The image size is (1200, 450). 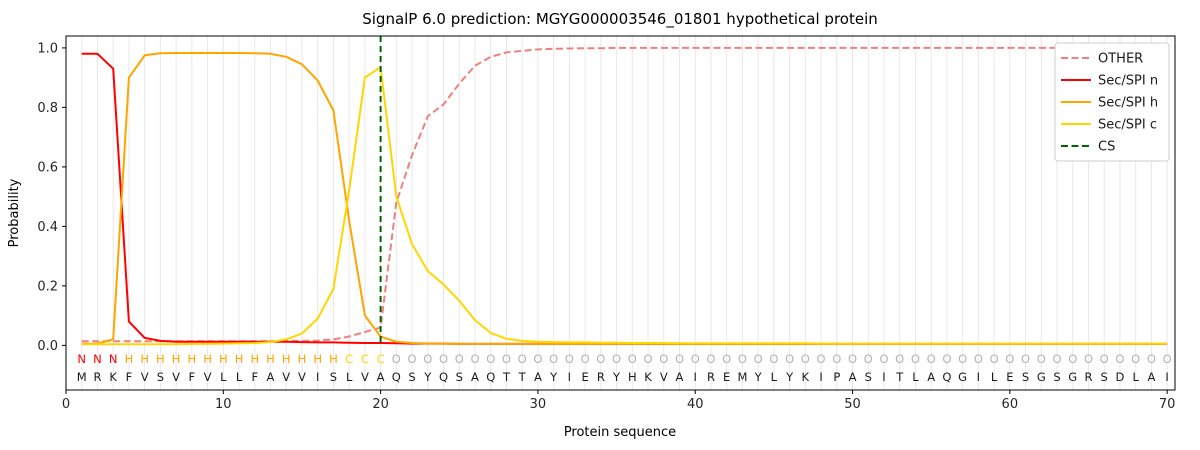 I want to click on y-tick-label: 0.0, so click(x=47, y=346).